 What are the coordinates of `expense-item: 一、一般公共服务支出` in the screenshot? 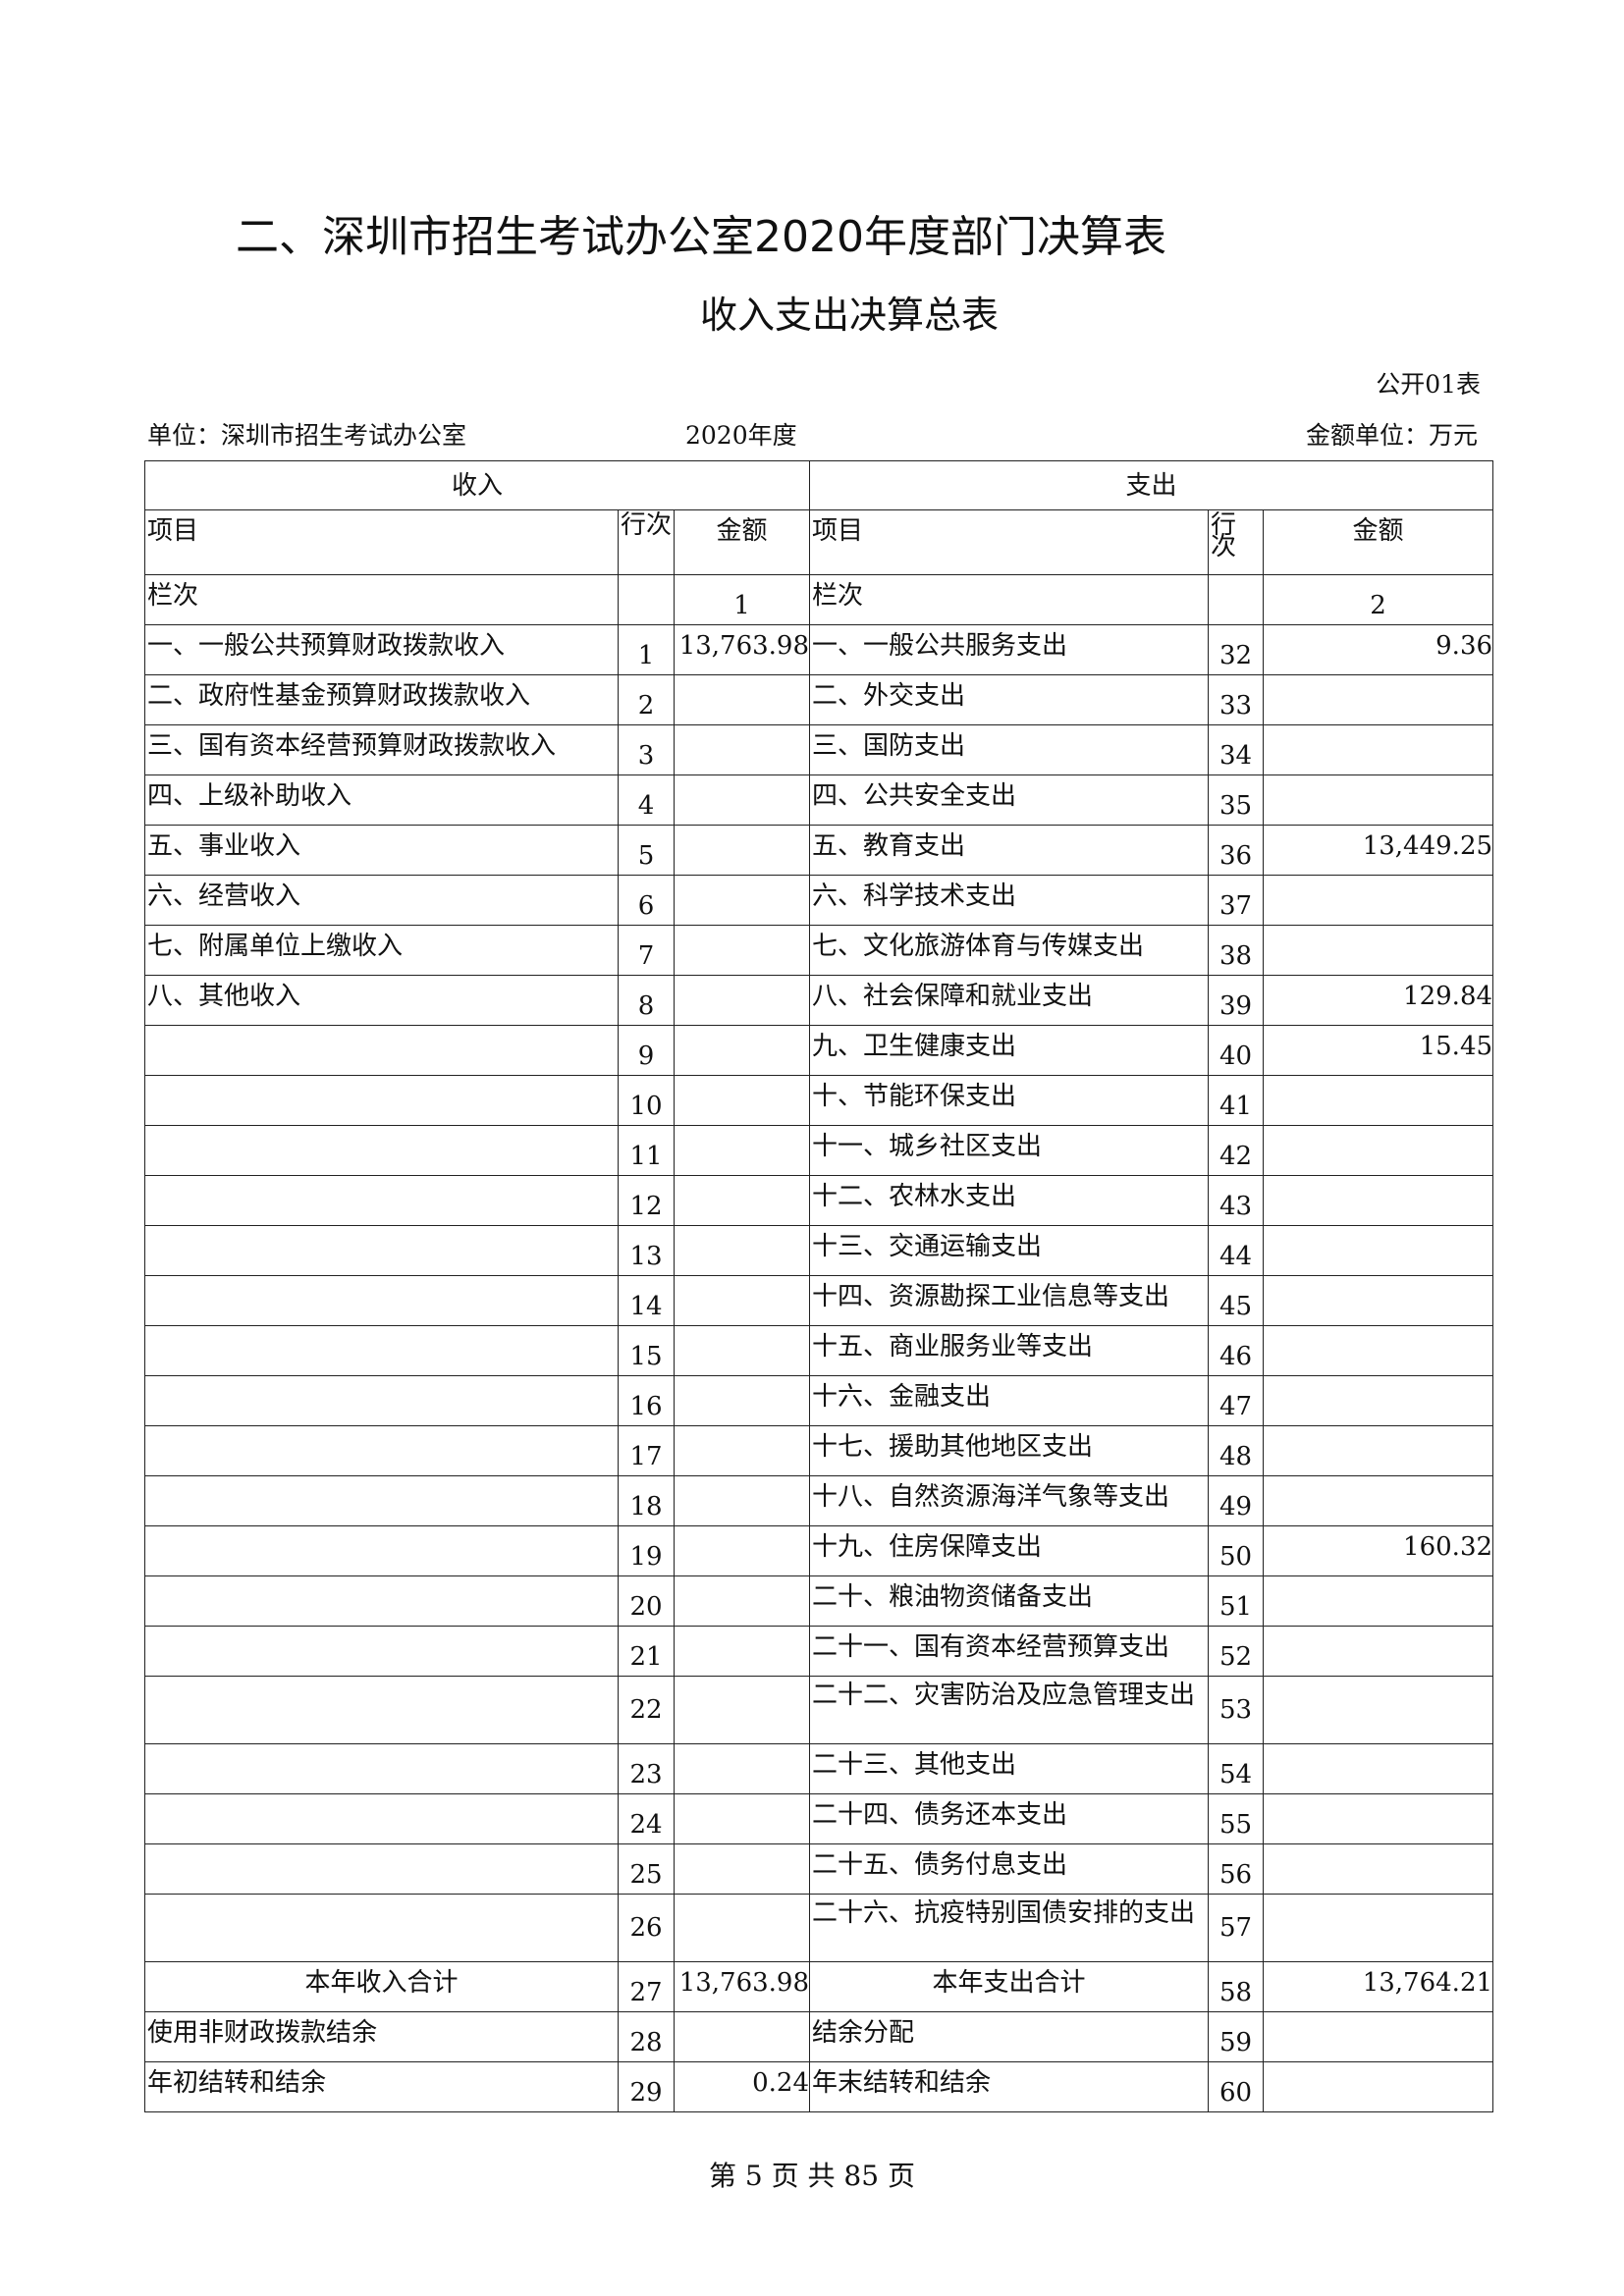 It's located at (1009, 649).